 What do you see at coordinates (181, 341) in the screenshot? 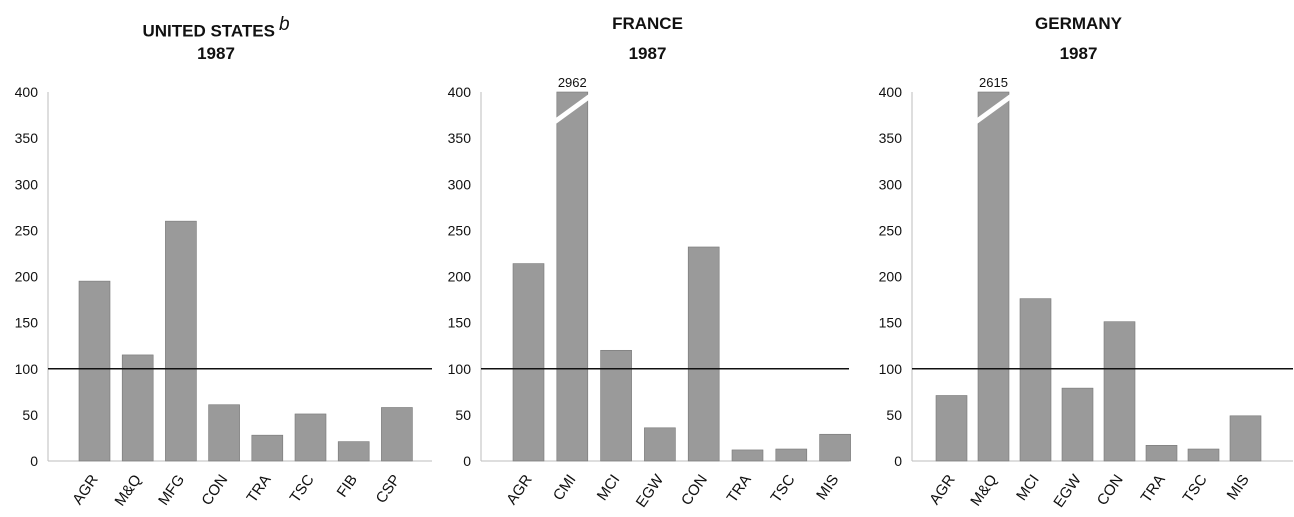
I see `bar-MFG` at bounding box center [181, 341].